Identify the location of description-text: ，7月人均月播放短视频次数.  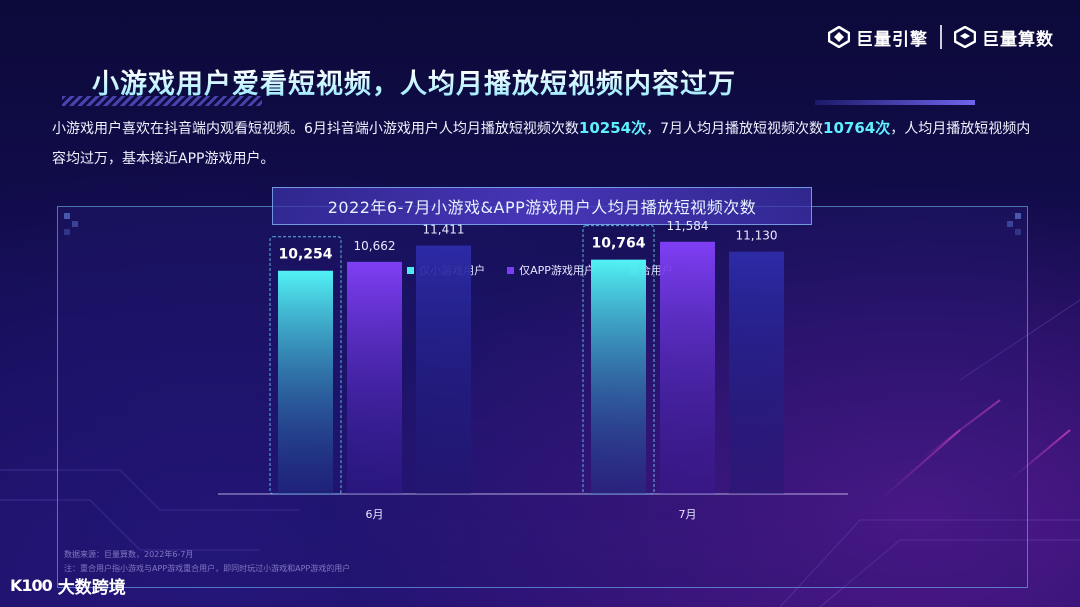
(735, 129).